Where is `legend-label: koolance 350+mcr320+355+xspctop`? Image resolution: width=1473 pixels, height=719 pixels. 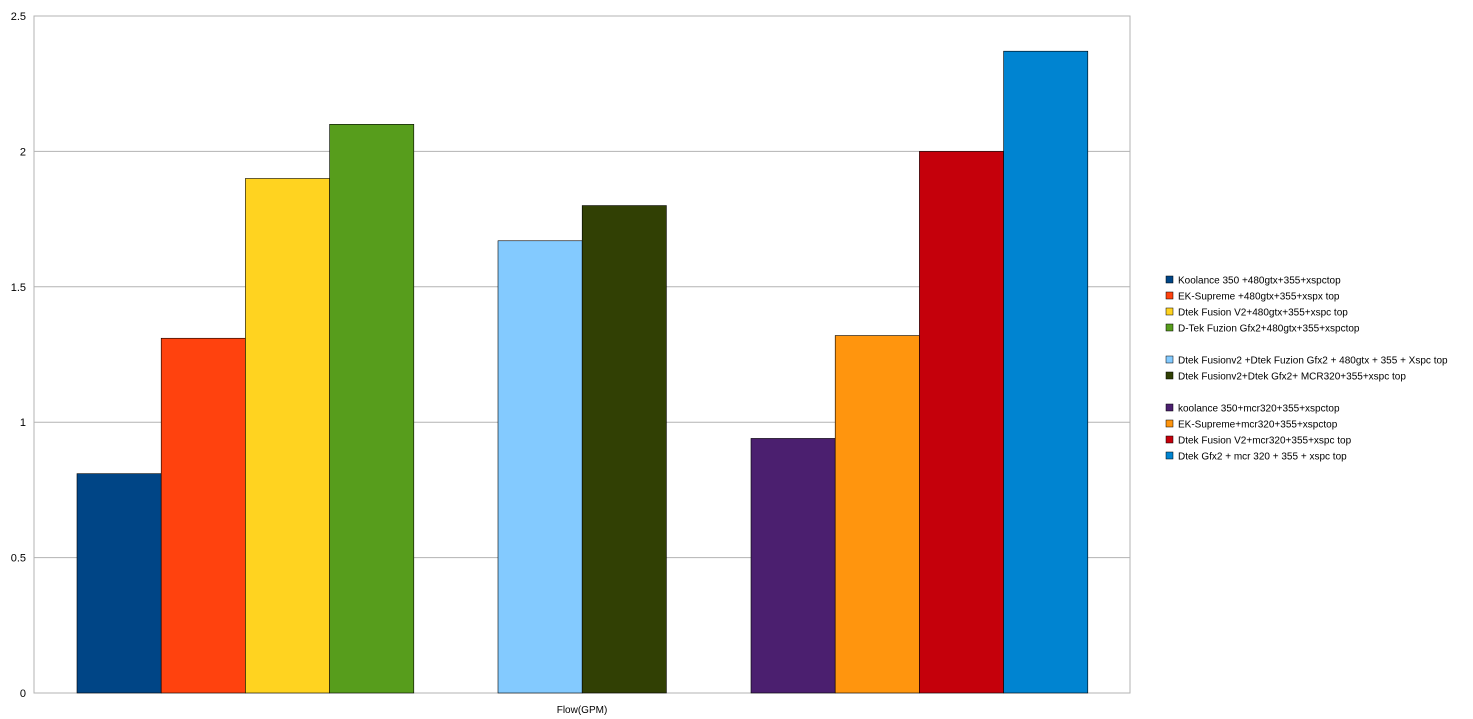 legend-label: koolance 350+mcr320+355+xspctop is located at coordinates (1259, 409).